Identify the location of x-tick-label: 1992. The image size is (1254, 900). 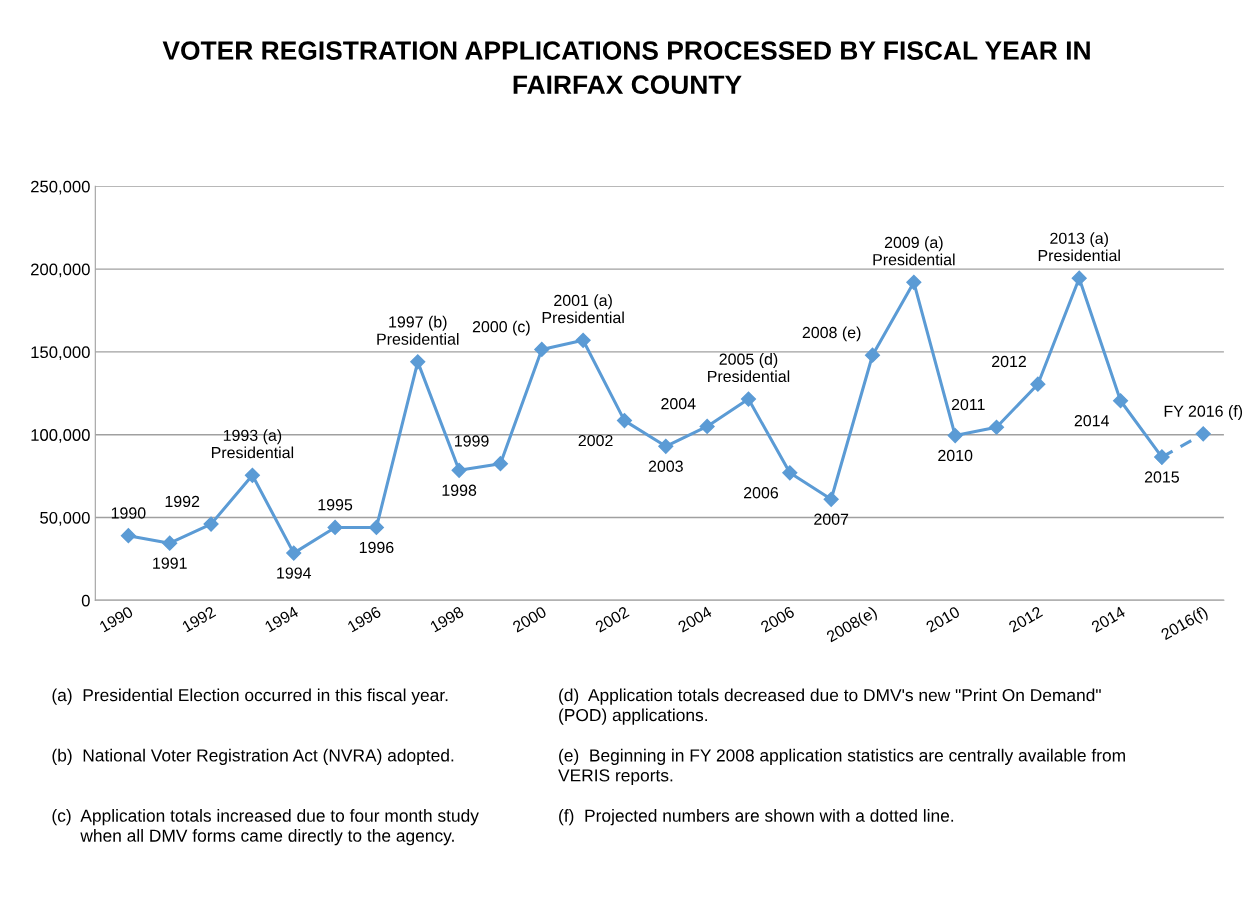
(199, 619).